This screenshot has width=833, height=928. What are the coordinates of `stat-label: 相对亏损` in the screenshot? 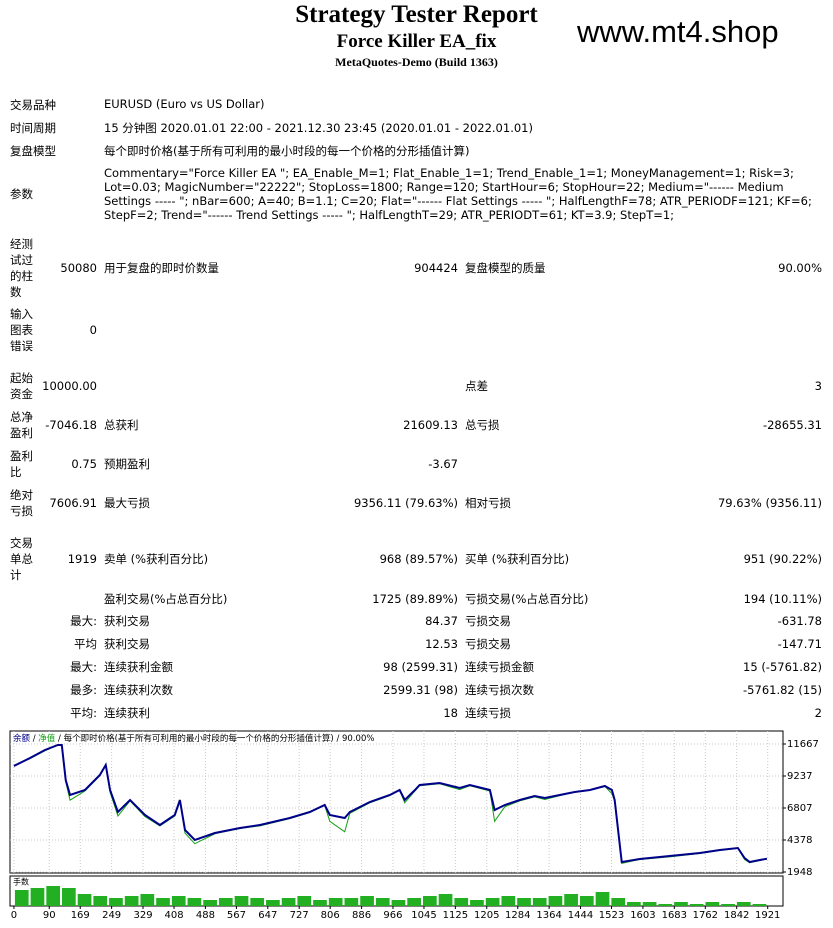 It's located at (488, 503).